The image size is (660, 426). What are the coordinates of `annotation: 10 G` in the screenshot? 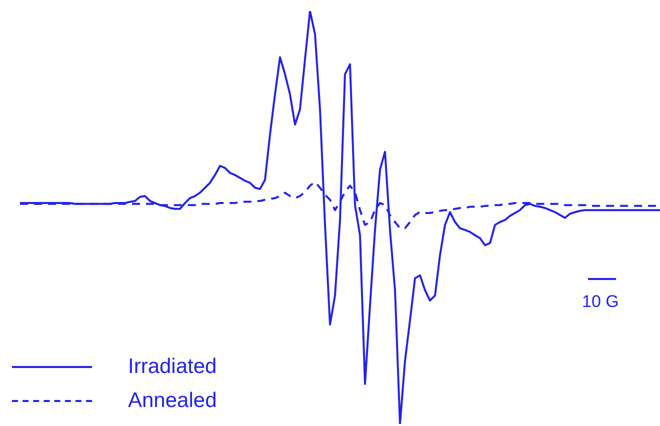 It's located at (600, 302).